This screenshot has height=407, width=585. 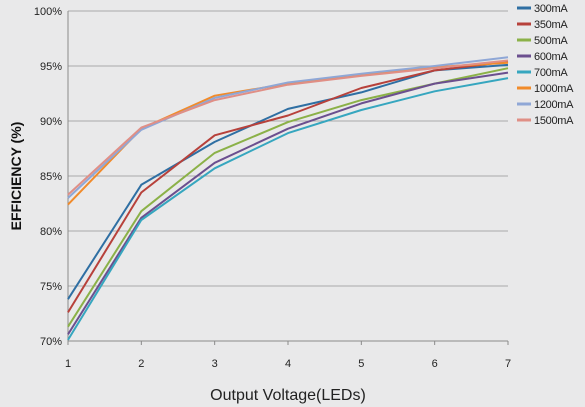 I want to click on x-axis-label: Output Voltage(LEDs), so click(x=288, y=395).